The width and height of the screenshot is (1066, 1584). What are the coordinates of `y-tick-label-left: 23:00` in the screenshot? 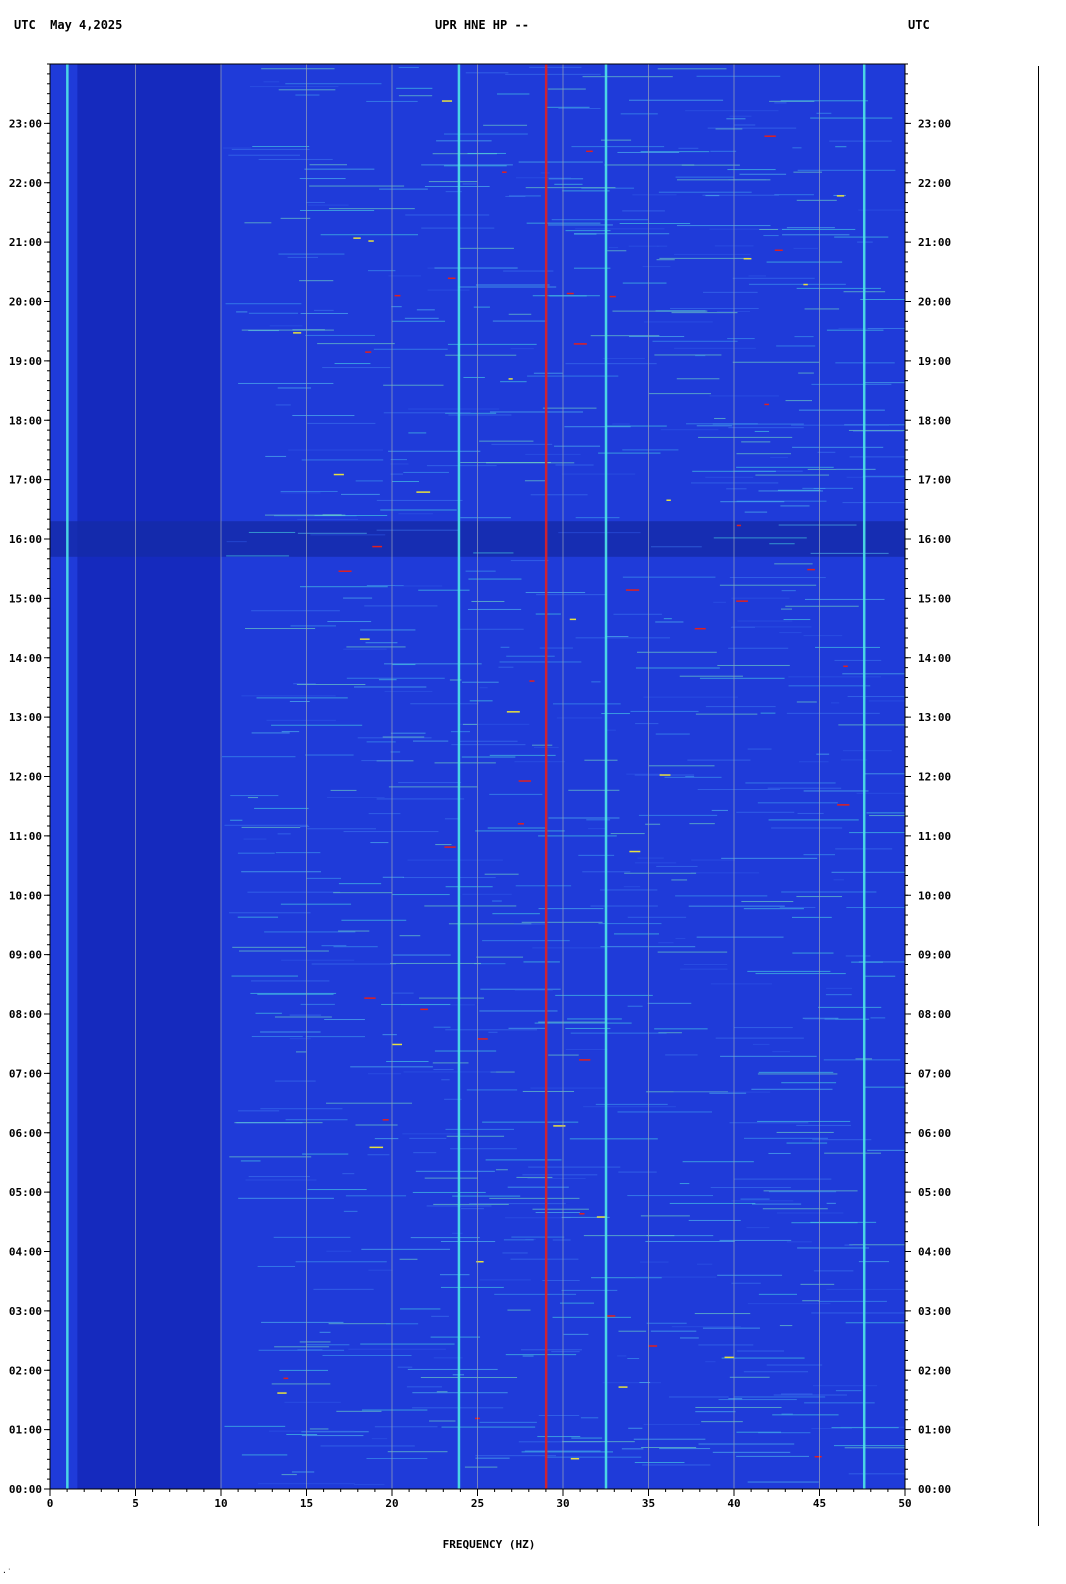 It's located at (25, 123).